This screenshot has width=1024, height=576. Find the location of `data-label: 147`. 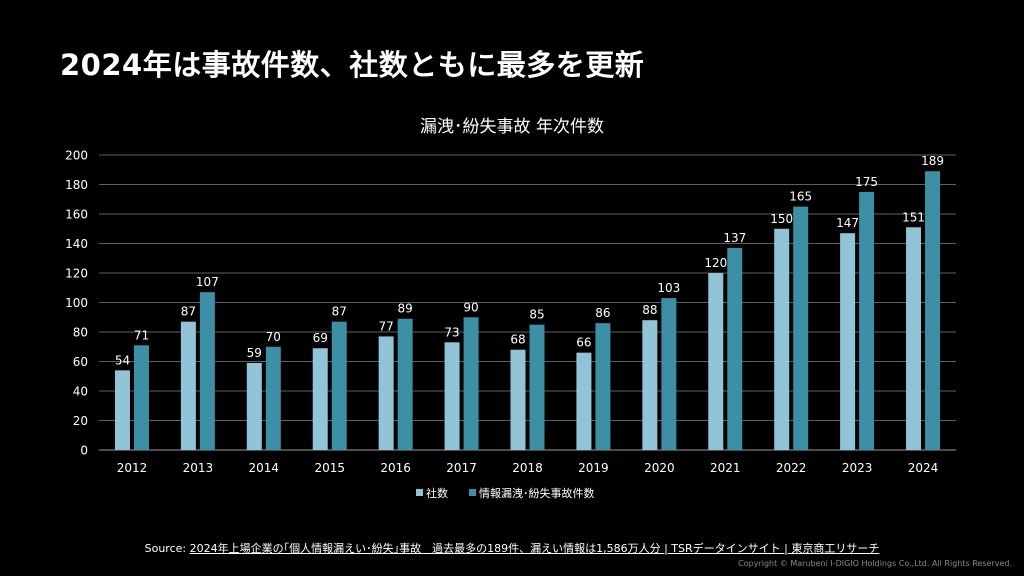

data-label: 147 is located at coordinates (847, 223).